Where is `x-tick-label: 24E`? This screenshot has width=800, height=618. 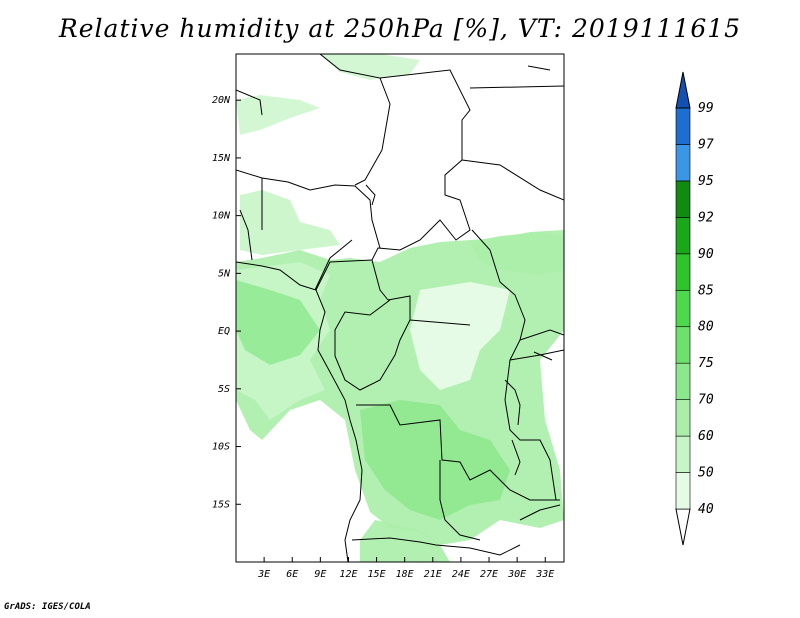
x-tick-label: 24E is located at coordinates (461, 574).